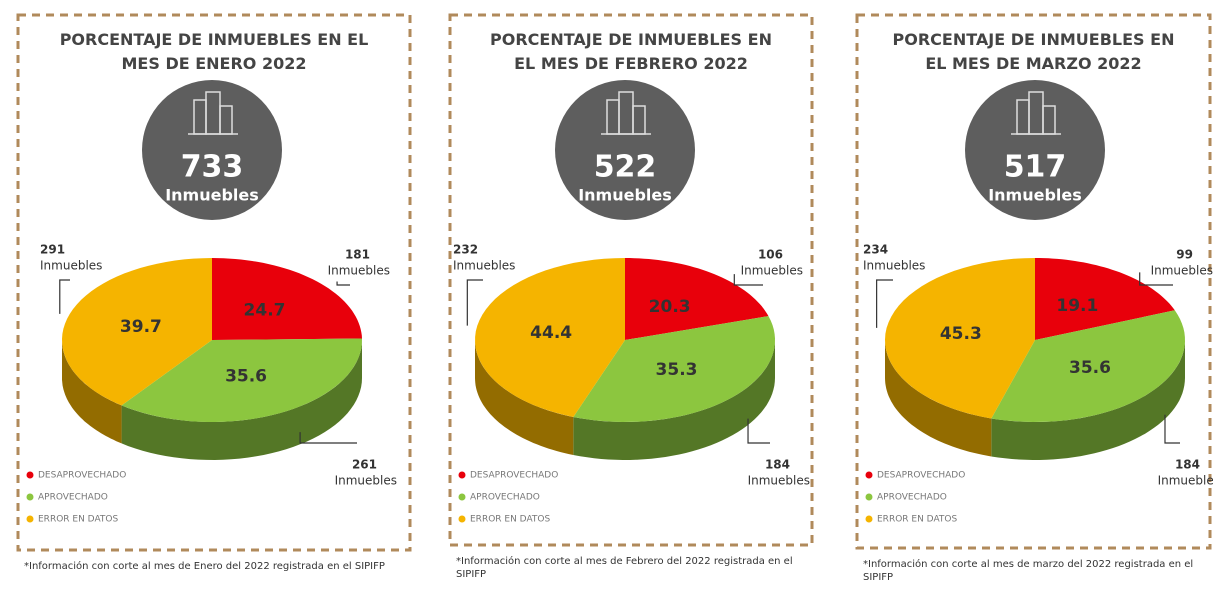  I want to click on count-value: 99, so click(1184, 255).